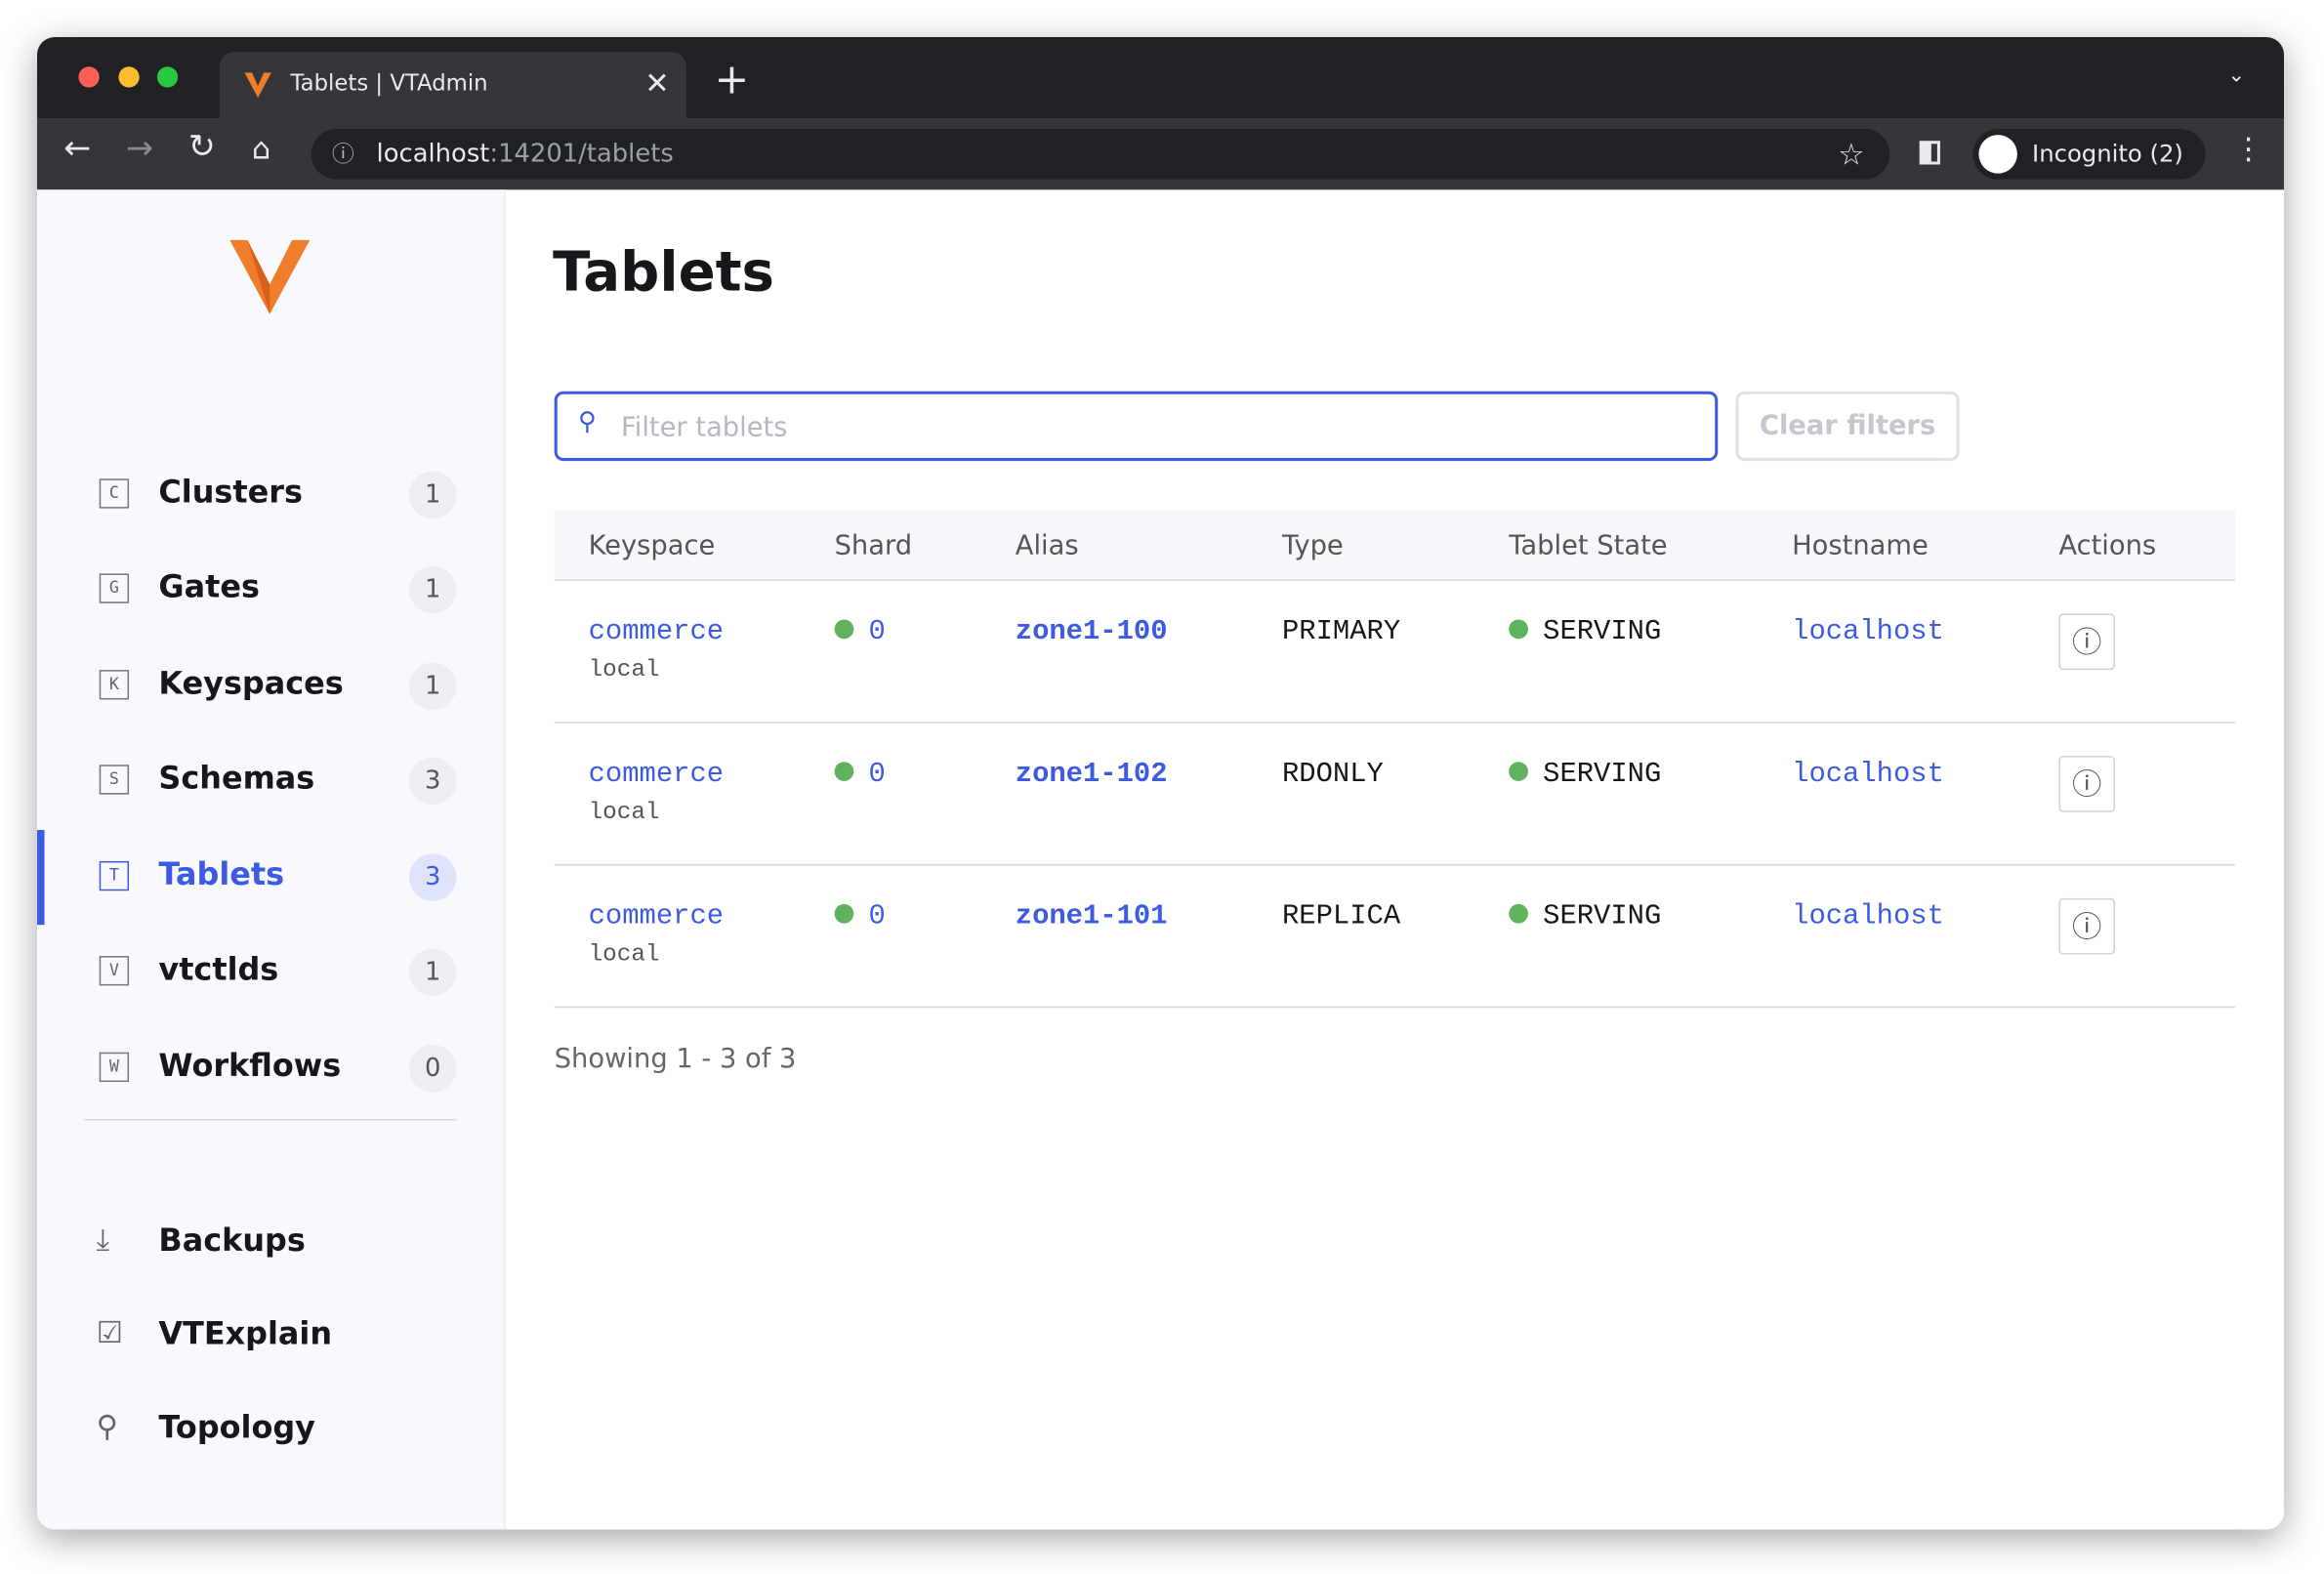  I want to click on nav-item: S Schemas 3, so click(270, 781).